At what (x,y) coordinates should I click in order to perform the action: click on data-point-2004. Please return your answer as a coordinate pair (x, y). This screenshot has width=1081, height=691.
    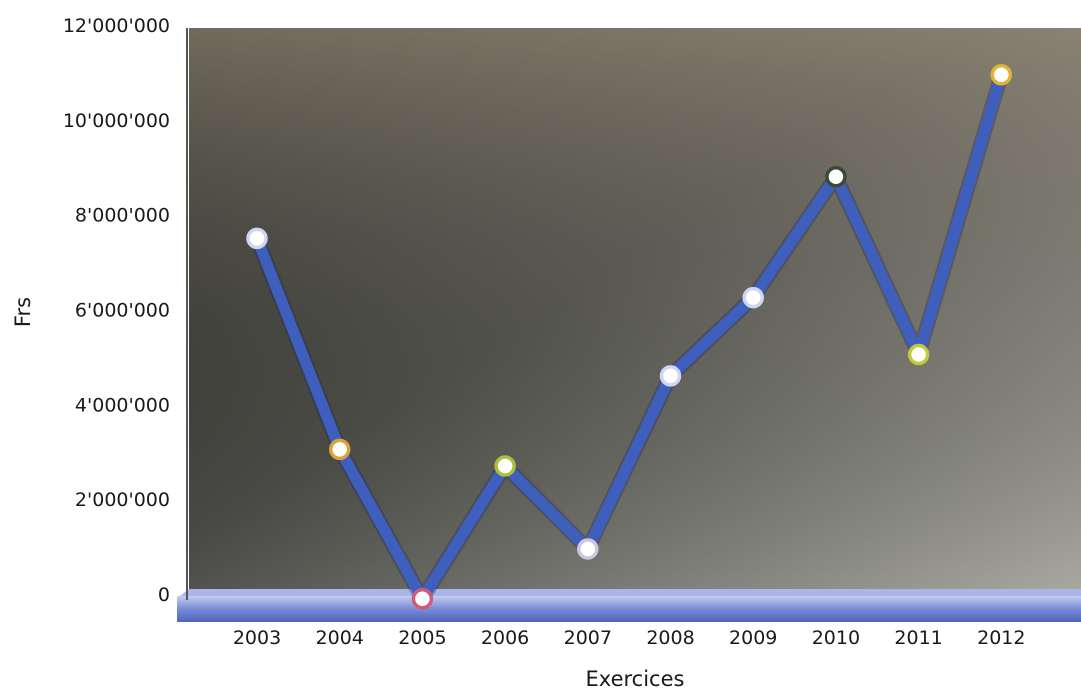
    Looking at the image, I should click on (340, 449).